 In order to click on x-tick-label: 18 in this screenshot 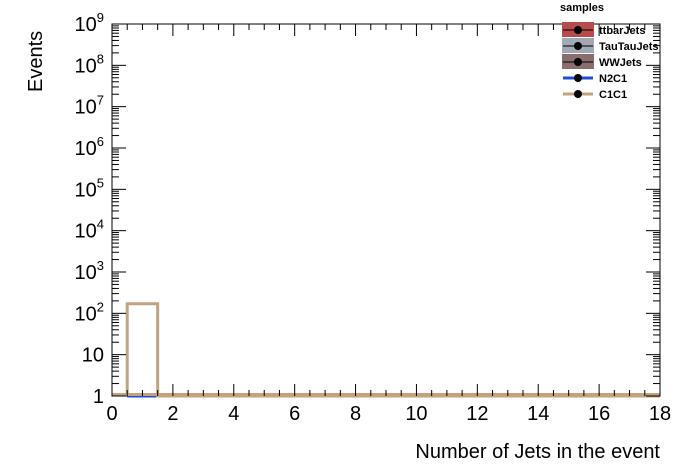, I will do `click(660, 414)`.